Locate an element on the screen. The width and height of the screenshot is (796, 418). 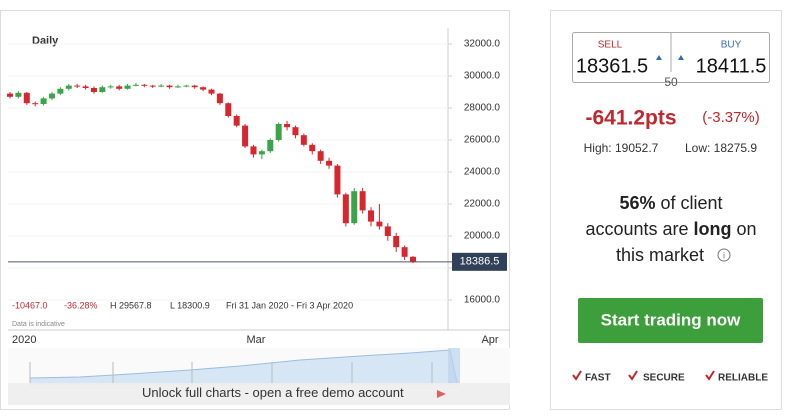
stat: Fri 31 Jan 2020 - Fri 3 Apr 2020 is located at coordinates (289, 305).